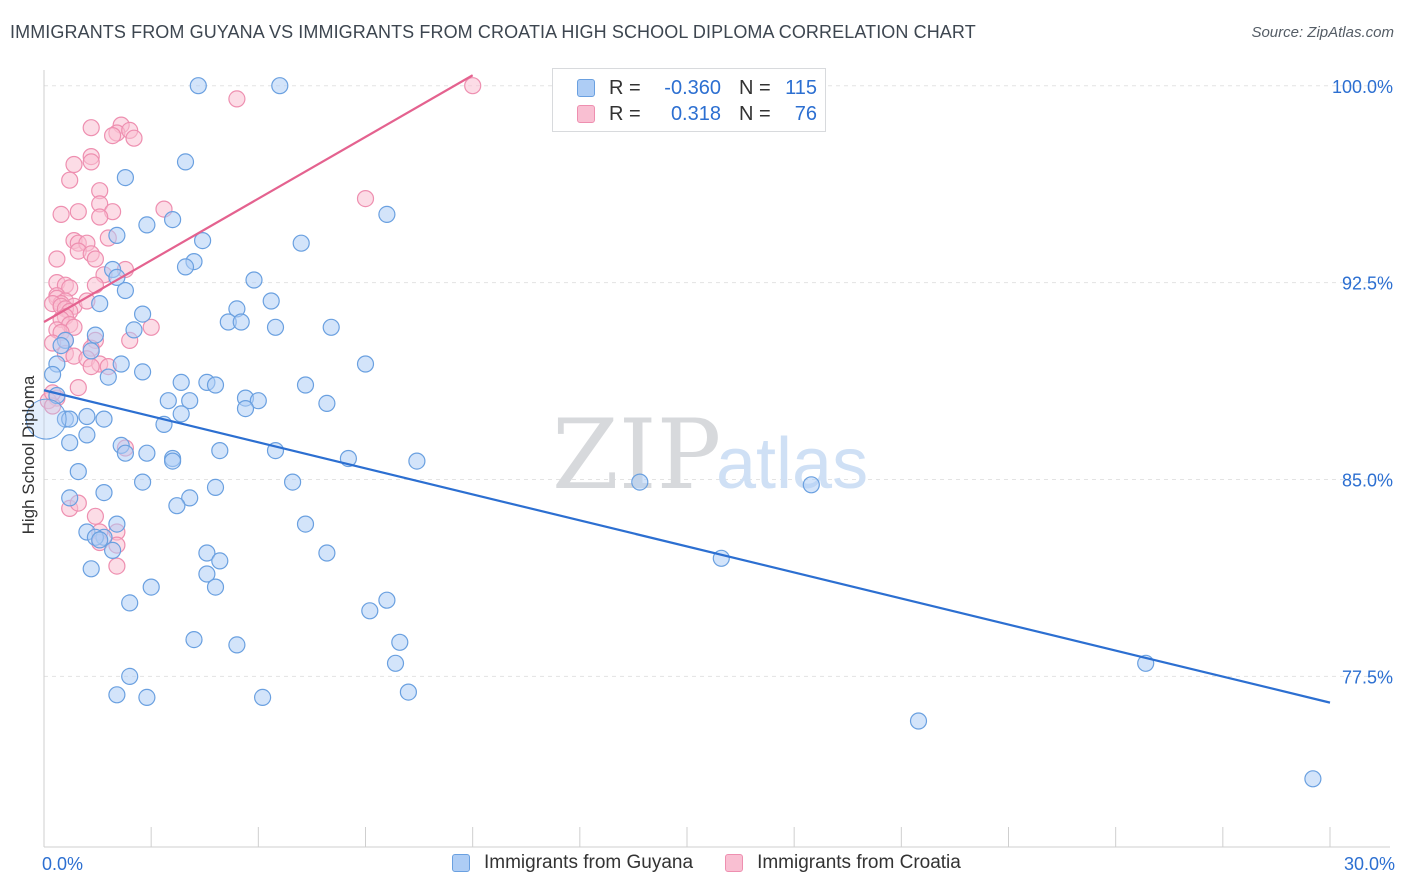 This screenshot has height=892, width=1406. Describe the element at coordinates (805, 113) in the screenshot. I see `croatia-n-value: 76` at that location.